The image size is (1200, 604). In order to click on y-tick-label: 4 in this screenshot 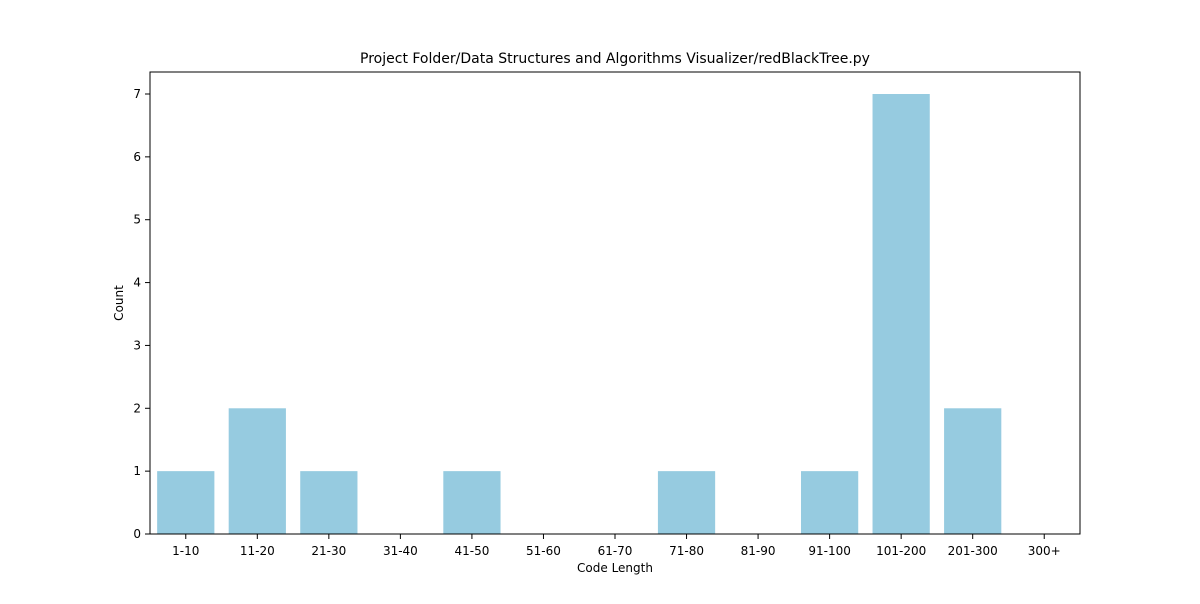, I will do `click(137, 283)`.